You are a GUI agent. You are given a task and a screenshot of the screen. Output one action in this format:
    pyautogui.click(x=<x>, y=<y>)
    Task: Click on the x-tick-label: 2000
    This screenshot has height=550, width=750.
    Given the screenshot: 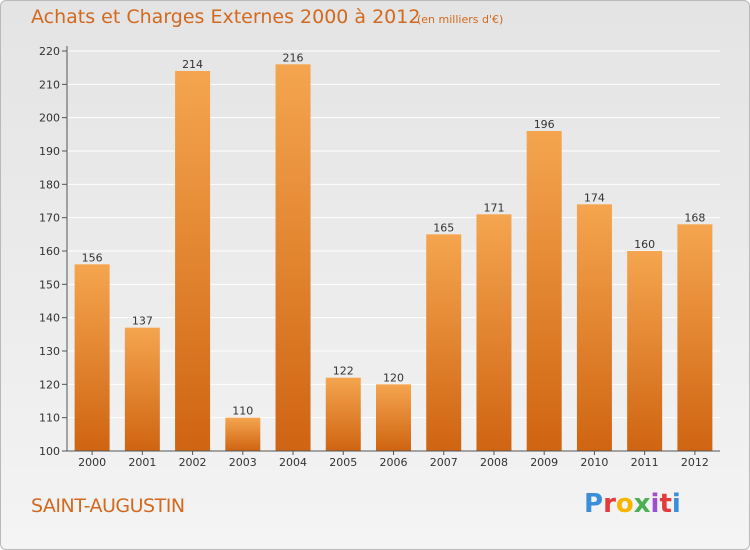 What is the action you would take?
    pyautogui.click(x=92, y=462)
    